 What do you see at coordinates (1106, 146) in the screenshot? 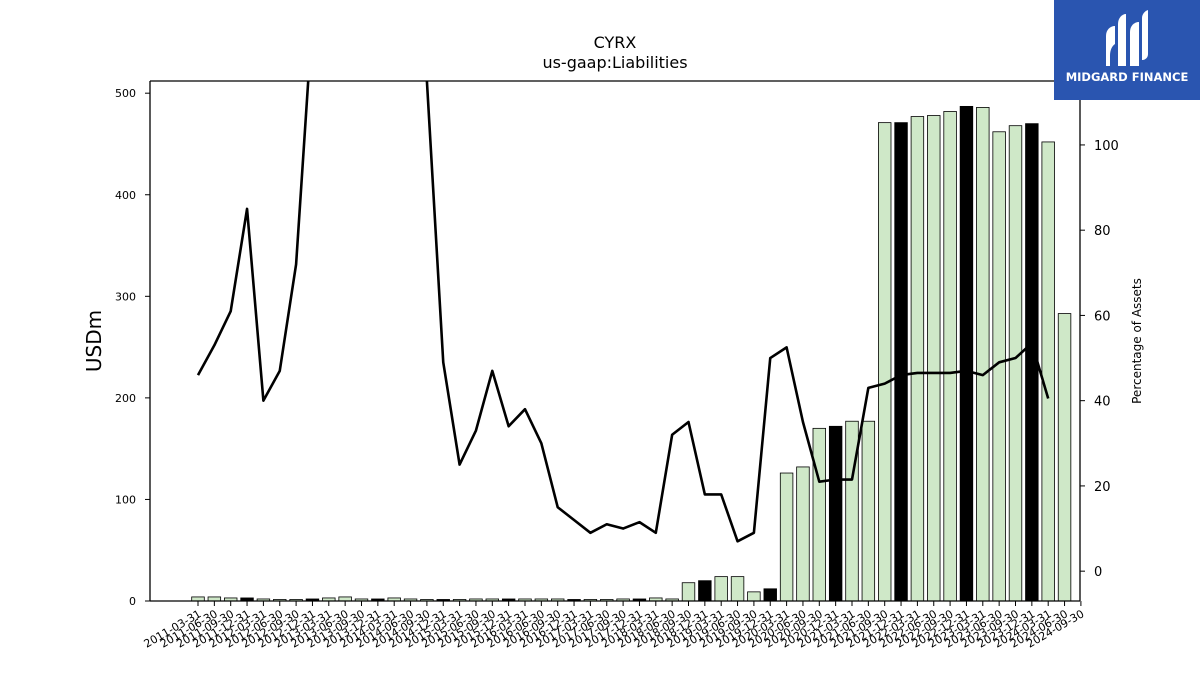
I see `y2-tick-label: 100` at bounding box center [1106, 146].